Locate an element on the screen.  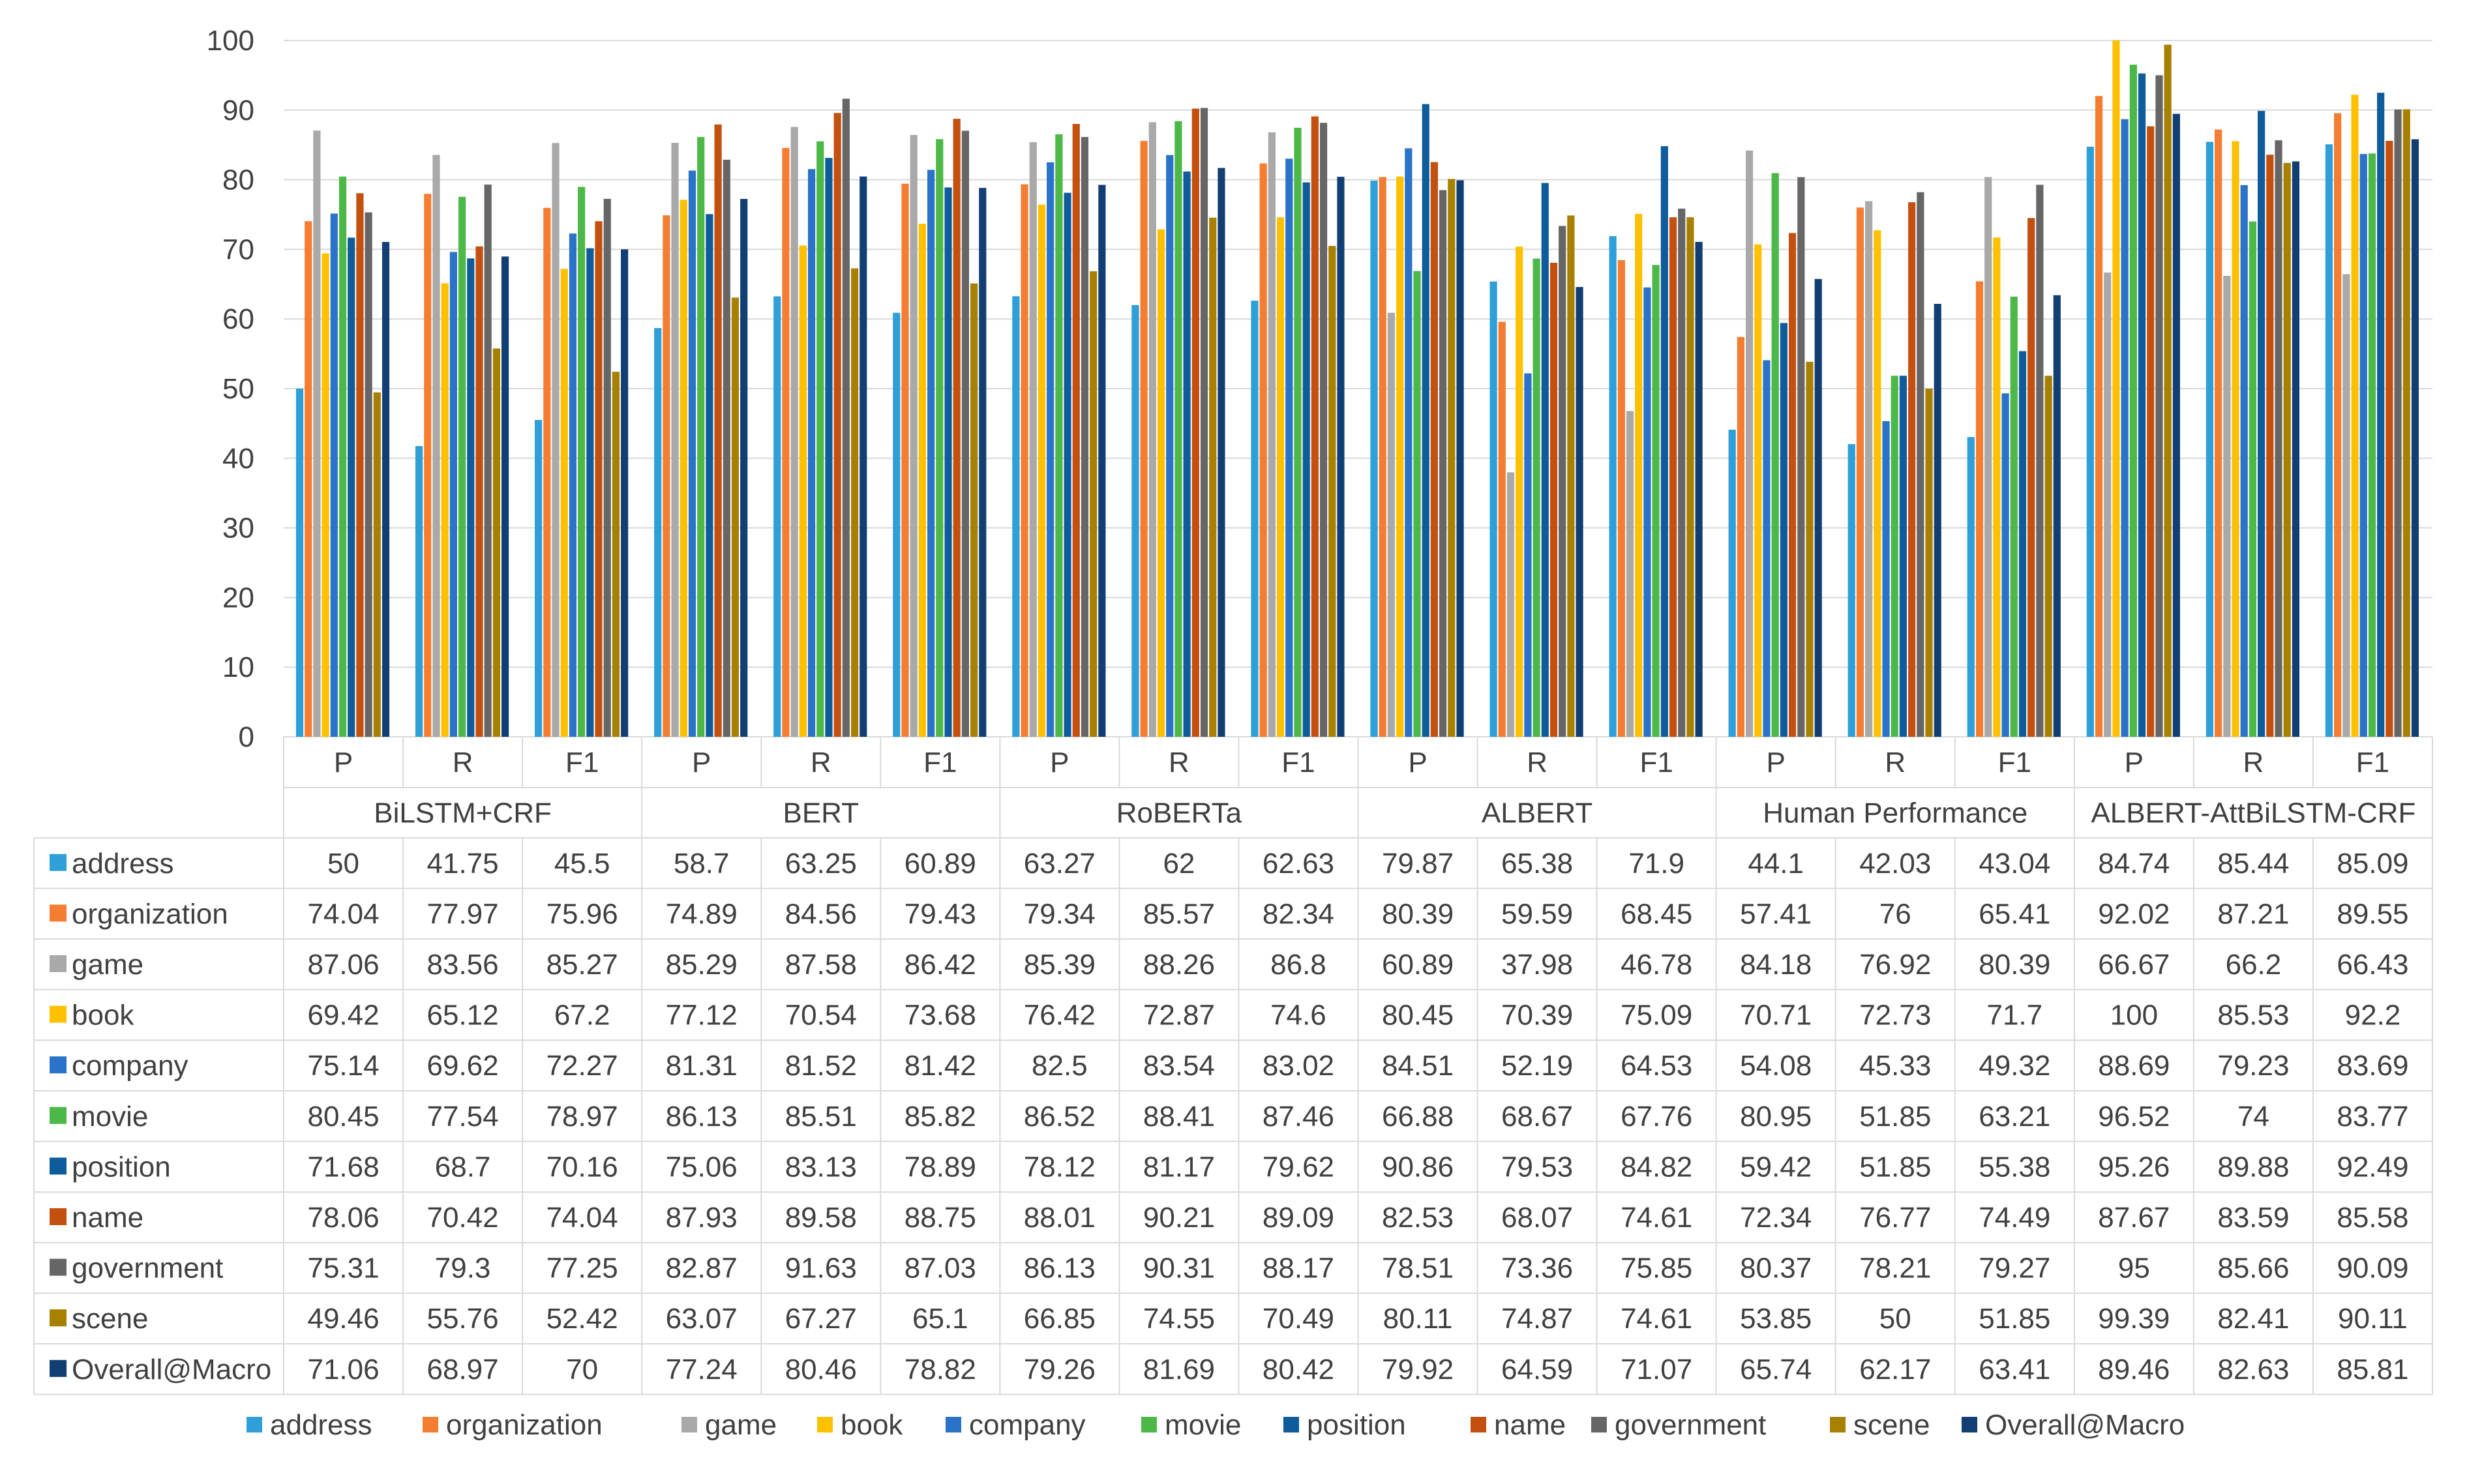
table-cell: 88.41 is located at coordinates (1179, 1117).